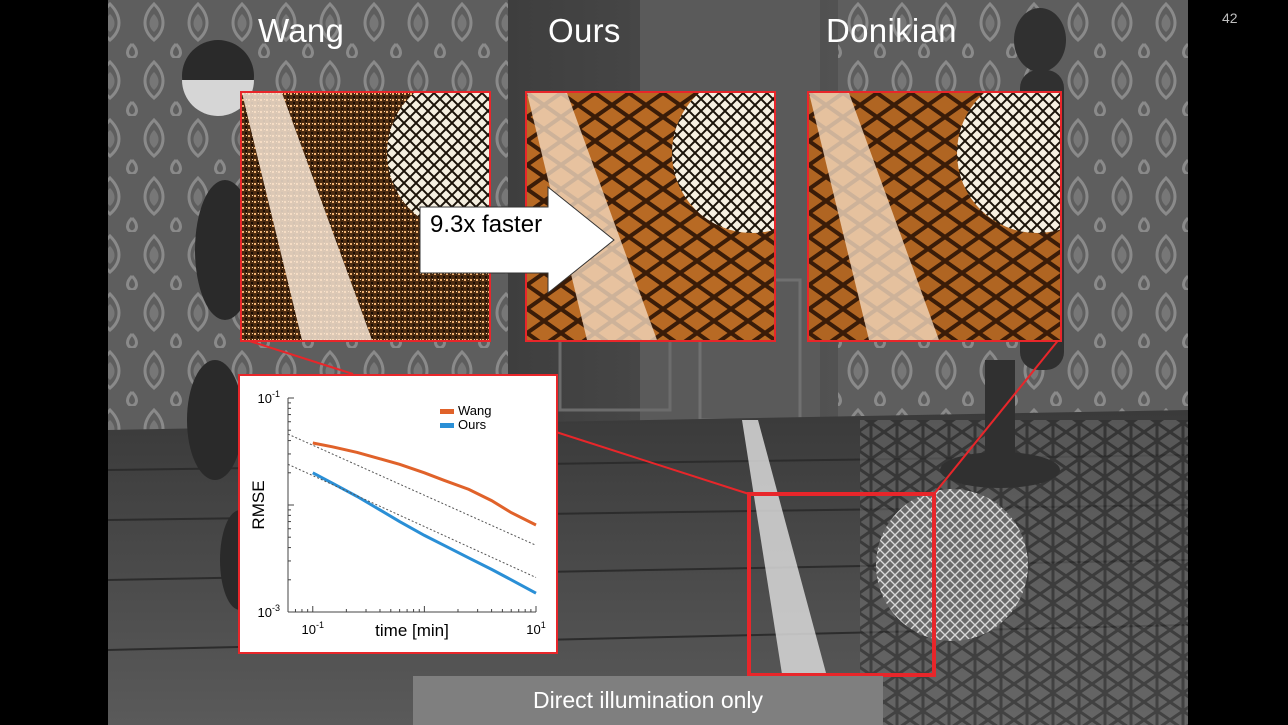 The height and width of the screenshot is (725, 1288). I want to click on series-line-wang, so click(424, 484).